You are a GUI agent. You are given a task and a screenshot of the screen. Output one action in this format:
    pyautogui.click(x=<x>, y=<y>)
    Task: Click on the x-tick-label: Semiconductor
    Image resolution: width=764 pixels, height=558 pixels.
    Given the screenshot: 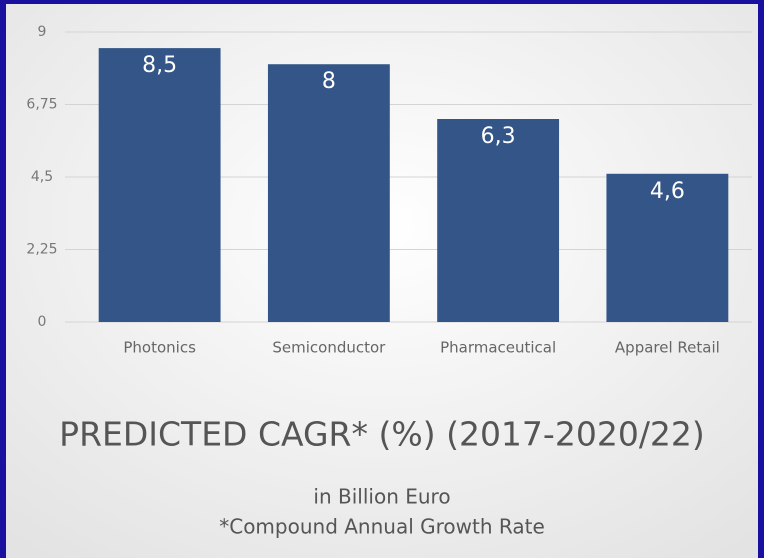 What is the action you would take?
    pyautogui.click(x=329, y=348)
    